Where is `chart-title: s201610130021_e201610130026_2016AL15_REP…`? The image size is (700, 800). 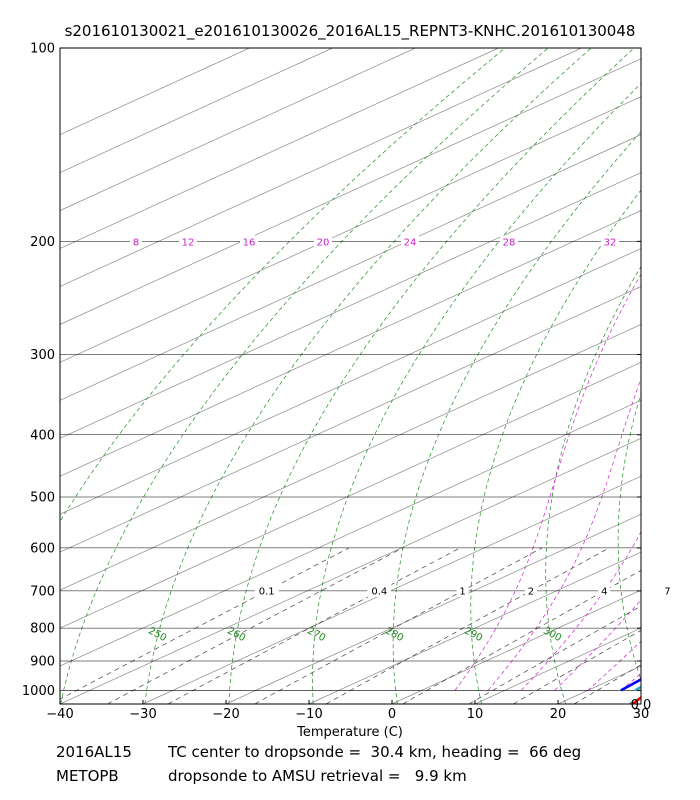 chart-title: s201610130021_e201610130026_2016AL15_REP… is located at coordinates (350, 31).